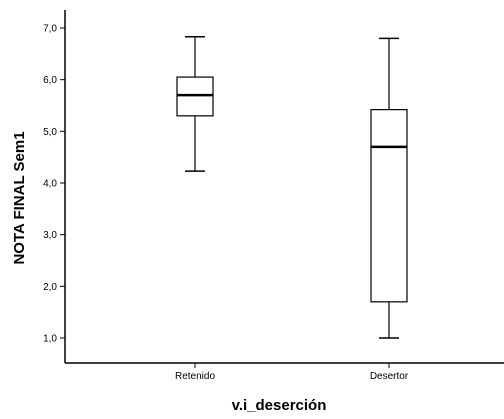  What do you see at coordinates (389, 376) in the screenshot?
I see `x-tick-label: Desertor` at bounding box center [389, 376].